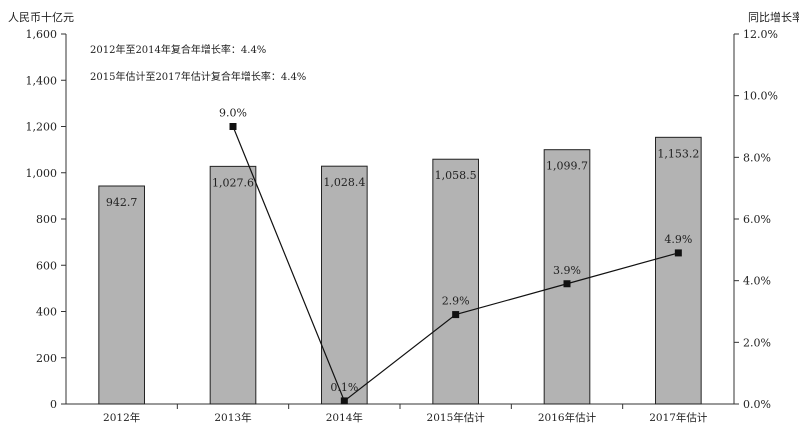  I want to click on x-tick-label: 2013年, so click(232, 417).